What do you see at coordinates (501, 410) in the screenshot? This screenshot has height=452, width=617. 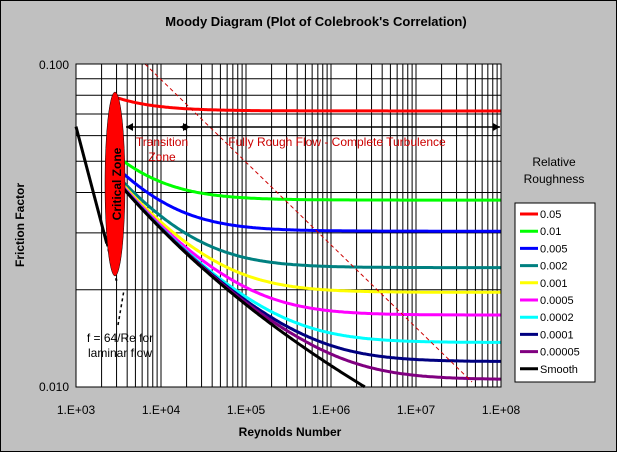 I see `x-tick-label: 1.E+08` at bounding box center [501, 410].